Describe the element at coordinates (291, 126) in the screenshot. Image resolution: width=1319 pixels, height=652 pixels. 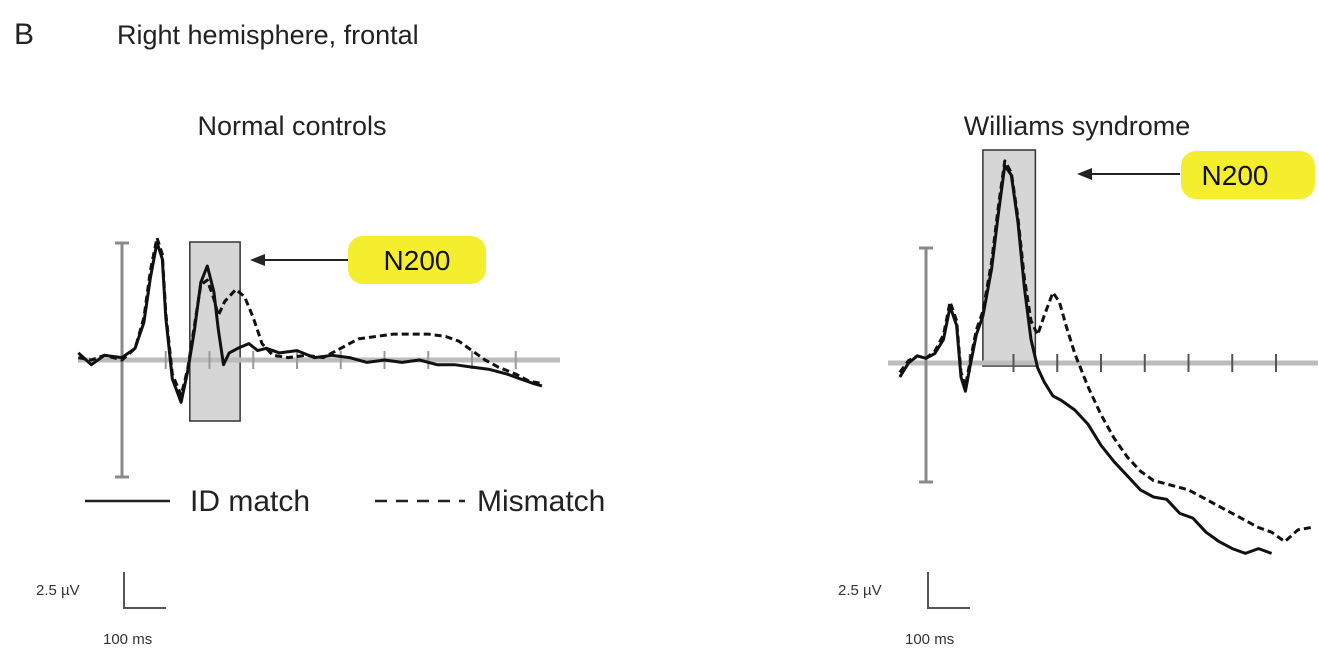
I see `panel-title: Normal controls` at that location.